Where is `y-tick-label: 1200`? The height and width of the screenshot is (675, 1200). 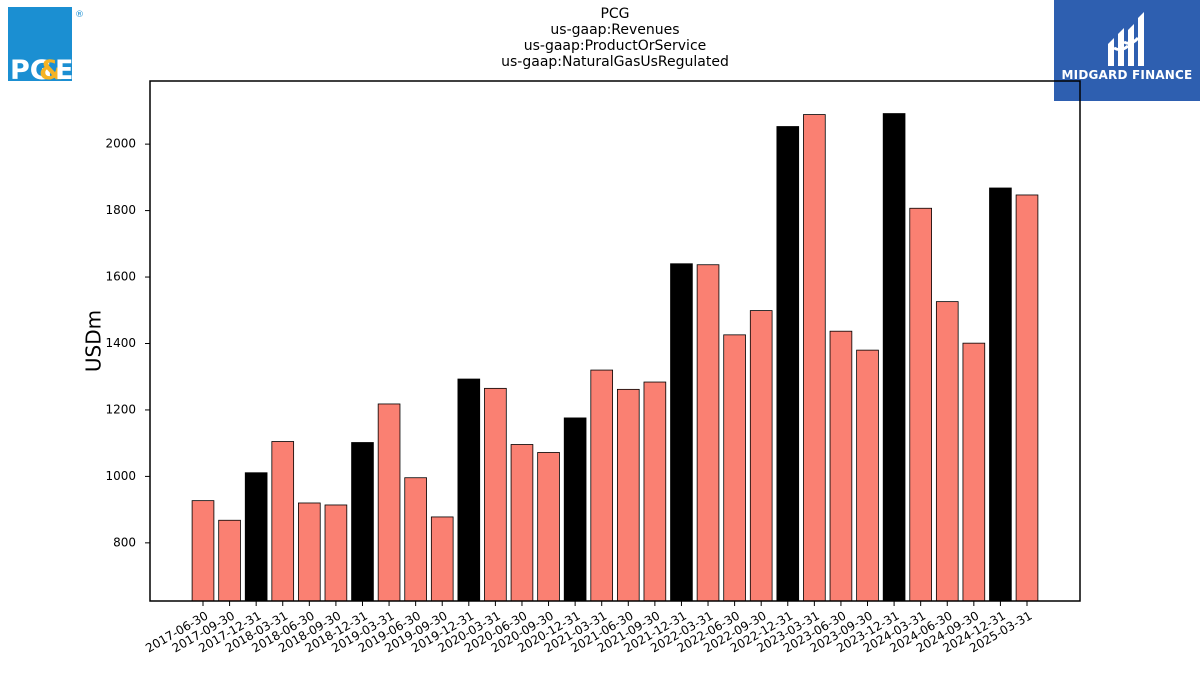
y-tick-label: 1200 is located at coordinates (120, 409).